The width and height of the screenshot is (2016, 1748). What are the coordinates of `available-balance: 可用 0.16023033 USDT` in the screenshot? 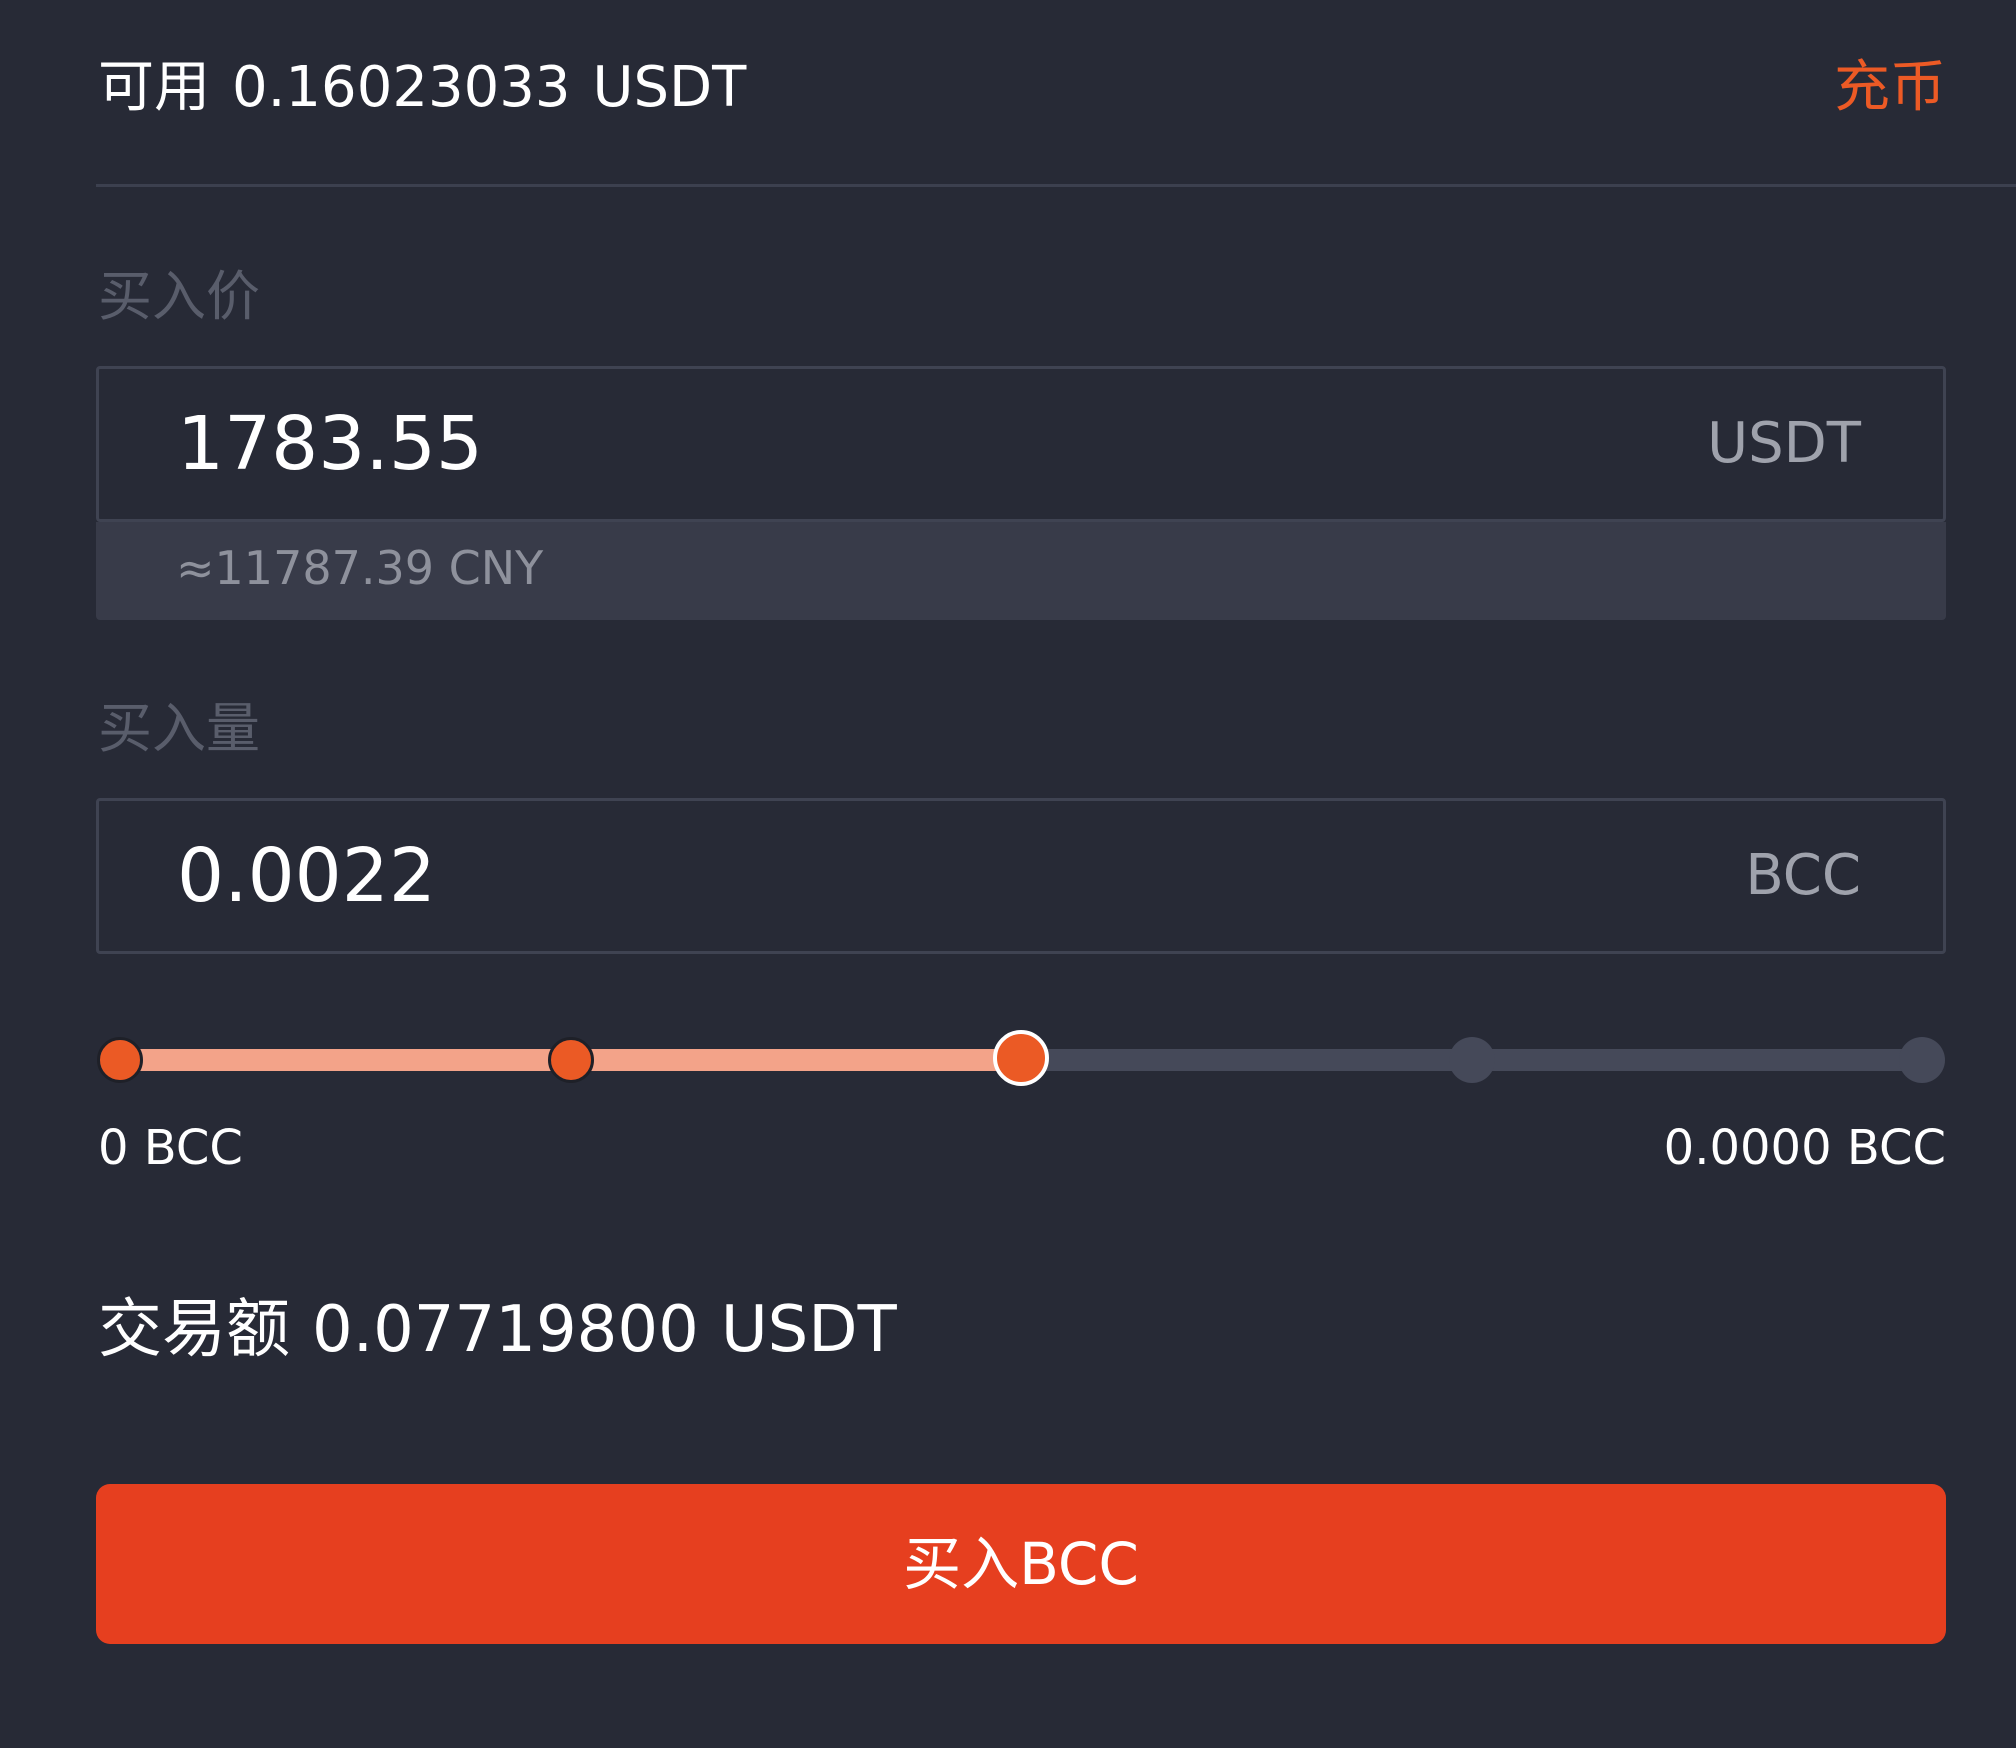 It's located at (422, 88).